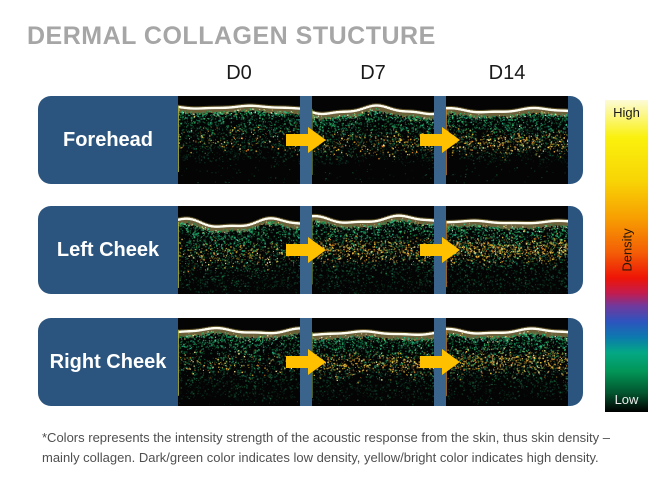  What do you see at coordinates (239, 73) in the screenshot?
I see `column-header-d0: D0` at bounding box center [239, 73].